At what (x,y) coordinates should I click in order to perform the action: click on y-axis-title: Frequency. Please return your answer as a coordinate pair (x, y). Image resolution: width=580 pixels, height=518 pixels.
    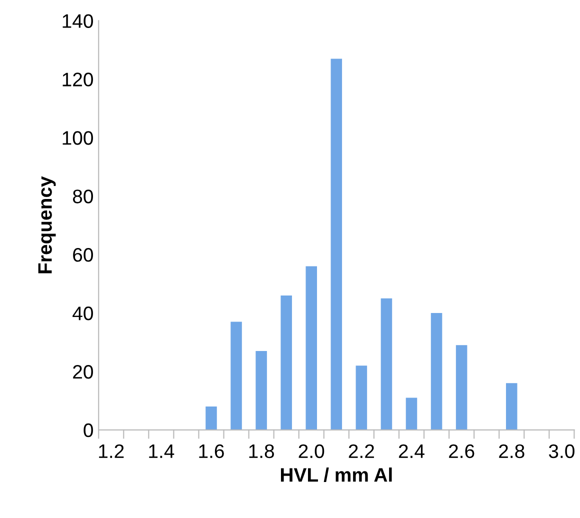
    Looking at the image, I should click on (47, 225).